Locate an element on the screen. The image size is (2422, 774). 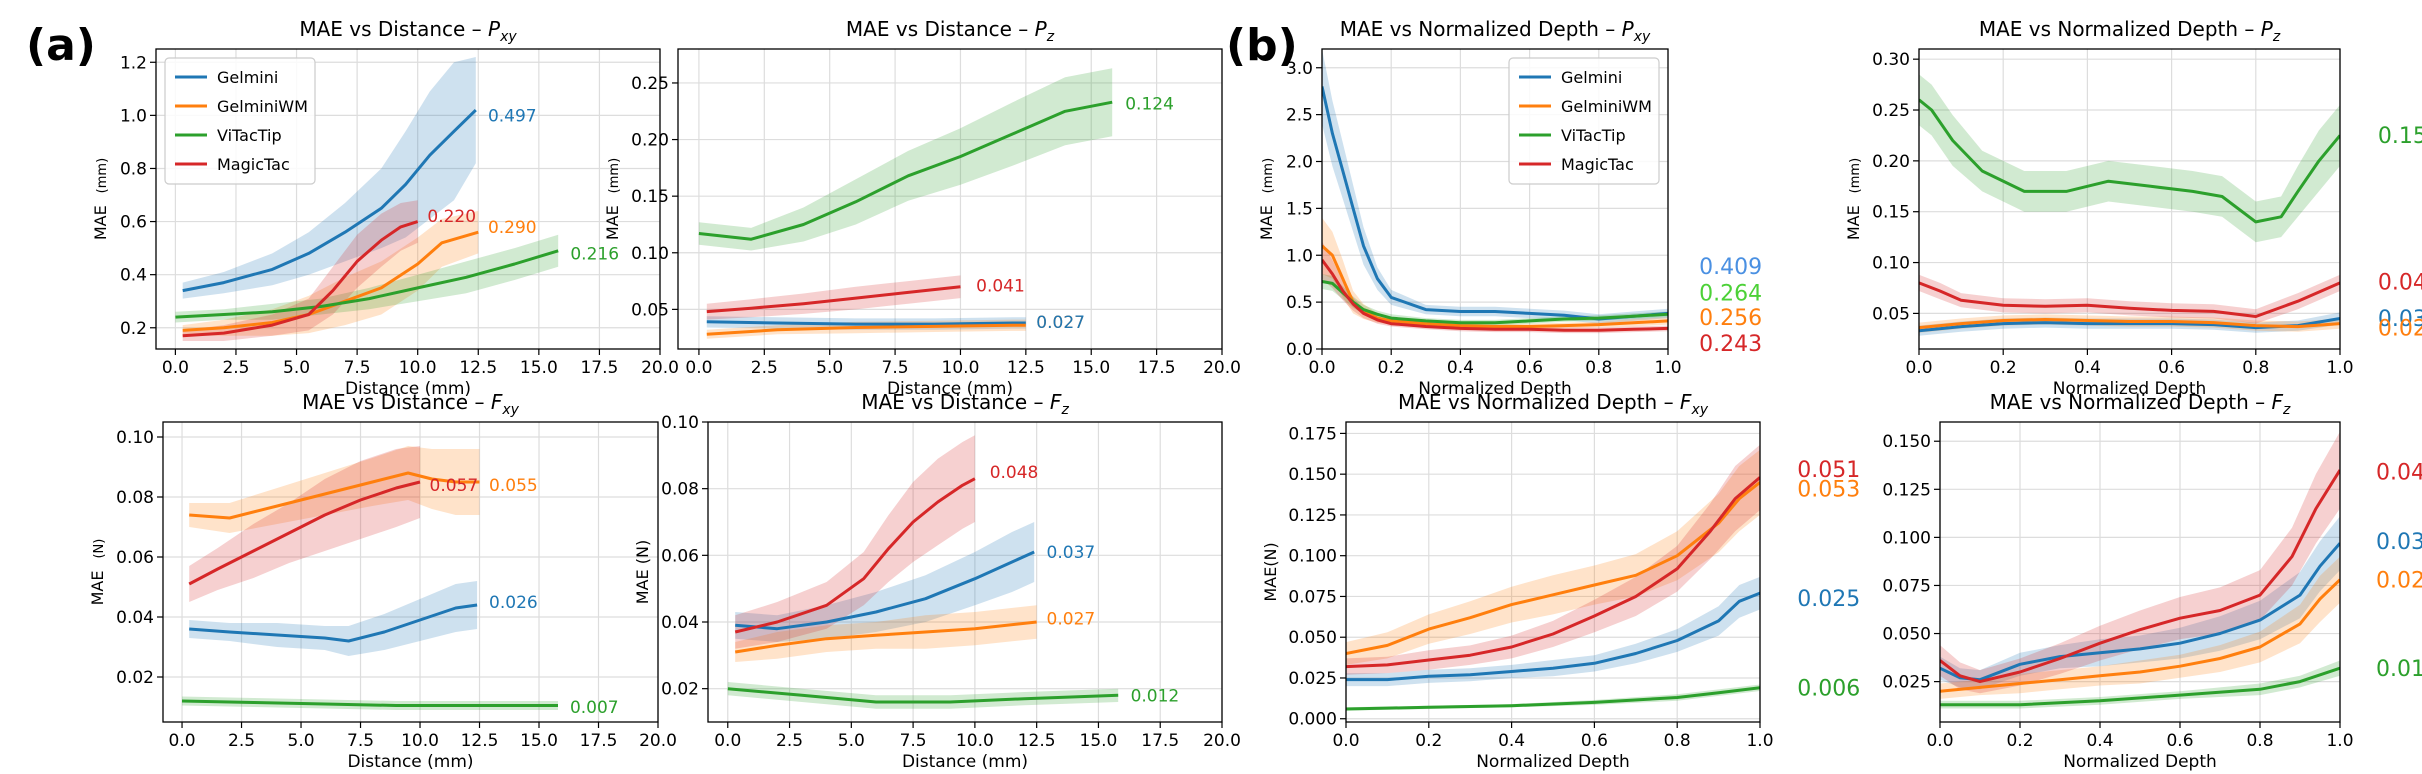
value-annotation: 0.124 is located at coordinates (1149, 104).